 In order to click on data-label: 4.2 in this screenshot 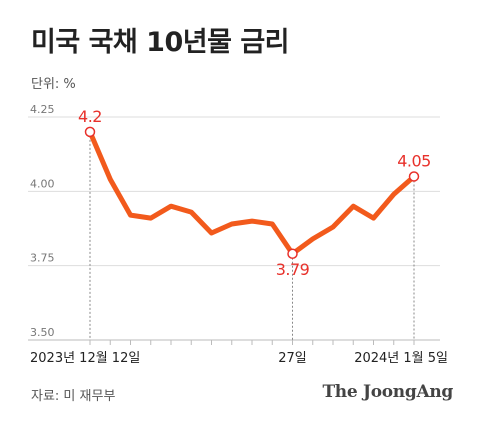, I will do `click(90, 116)`.